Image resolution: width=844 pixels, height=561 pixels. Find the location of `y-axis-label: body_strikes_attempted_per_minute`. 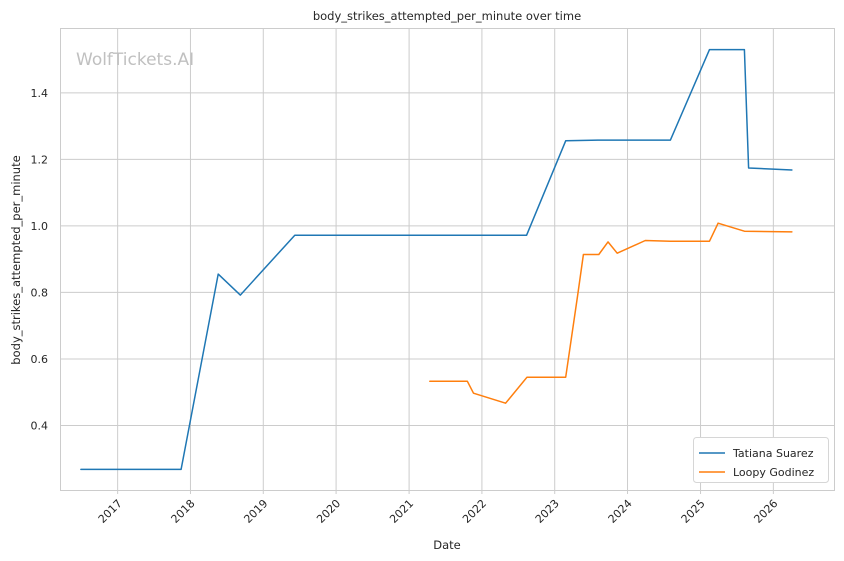

y-axis-label: body_strikes_attempted_per_minute is located at coordinates (16, 259).